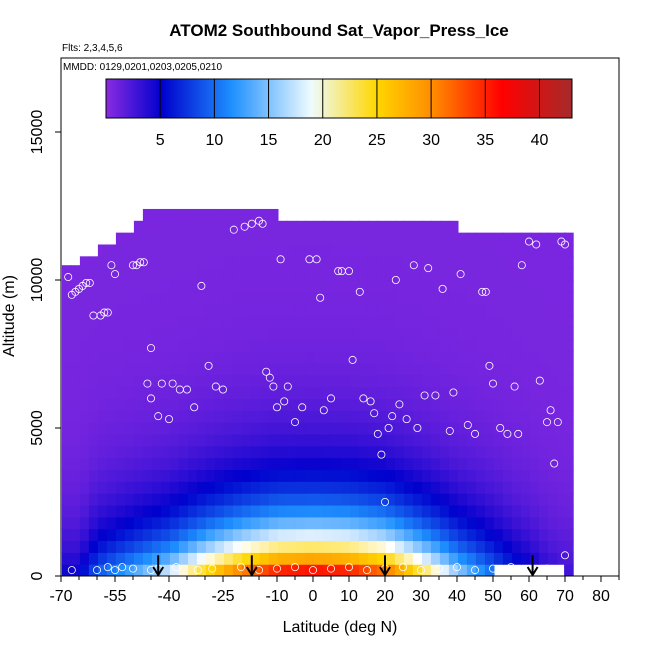 Image resolution: width=650 pixels, height=650 pixels. Describe the element at coordinates (345, 566) in the screenshot. I see `flight-arrows` at that location.